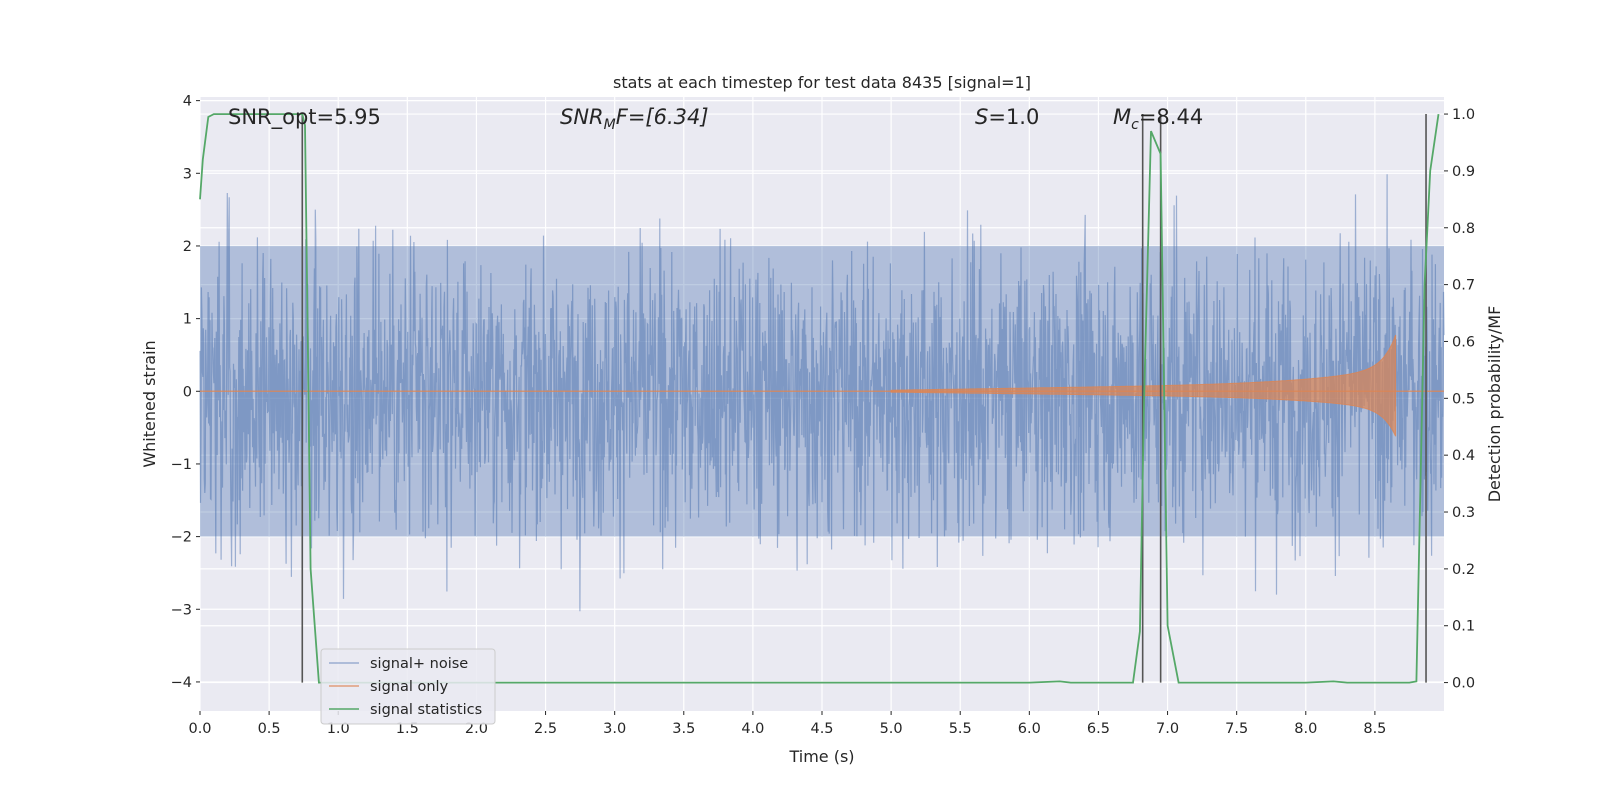 This screenshot has width=1600, height=800. Describe the element at coordinates (1029, 729) in the screenshot. I see `x-tick-label: 6.0` at that location.